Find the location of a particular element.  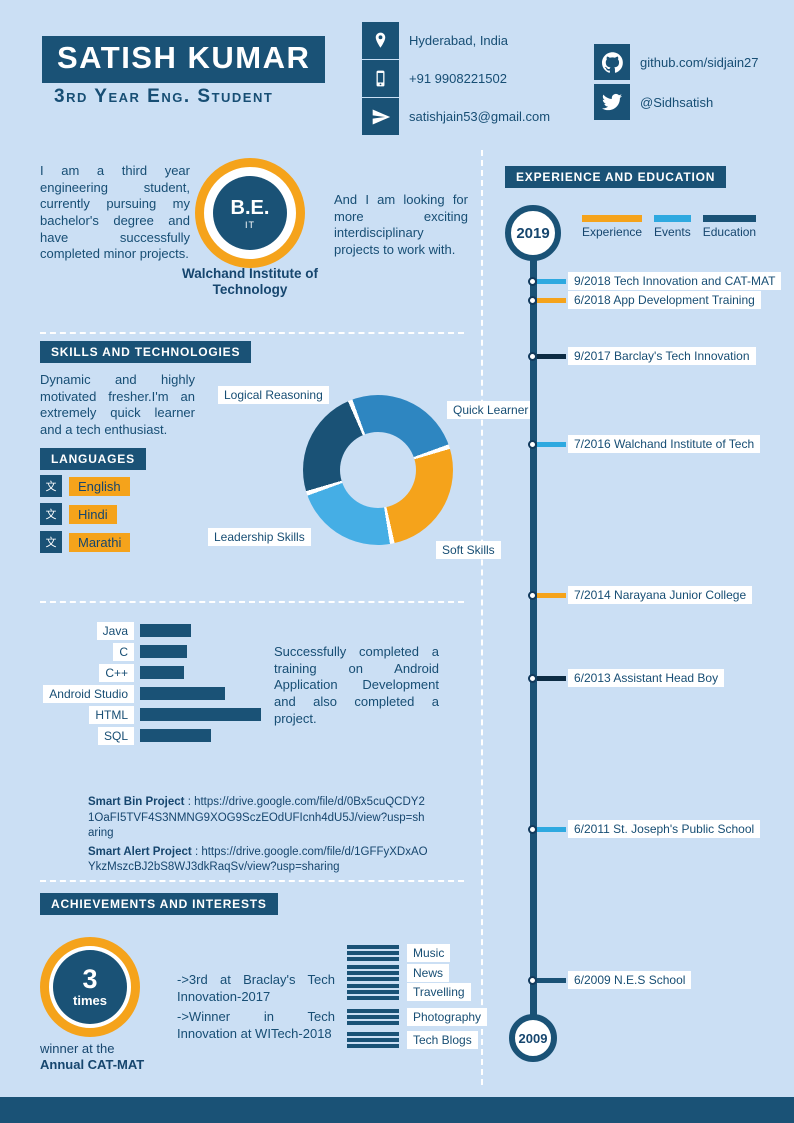

skills-title: SKILLS AND TECHNOLOGIES is located at coordinates (146, 352).